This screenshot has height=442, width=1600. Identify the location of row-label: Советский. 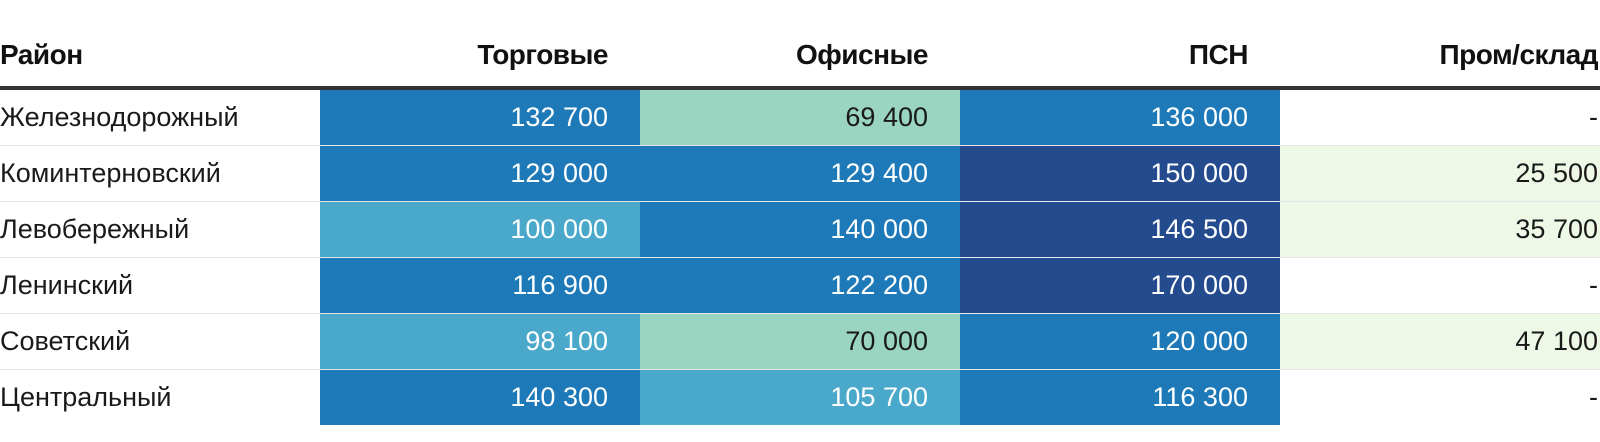
(160, 341).